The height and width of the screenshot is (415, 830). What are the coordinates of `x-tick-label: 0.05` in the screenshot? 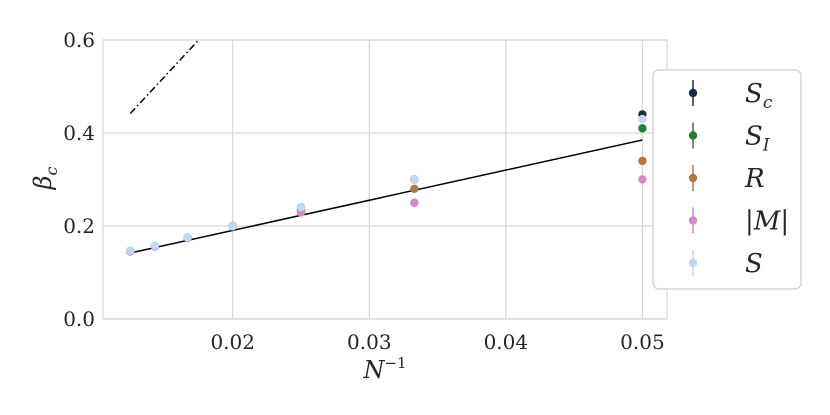 It's located at (642, 342).